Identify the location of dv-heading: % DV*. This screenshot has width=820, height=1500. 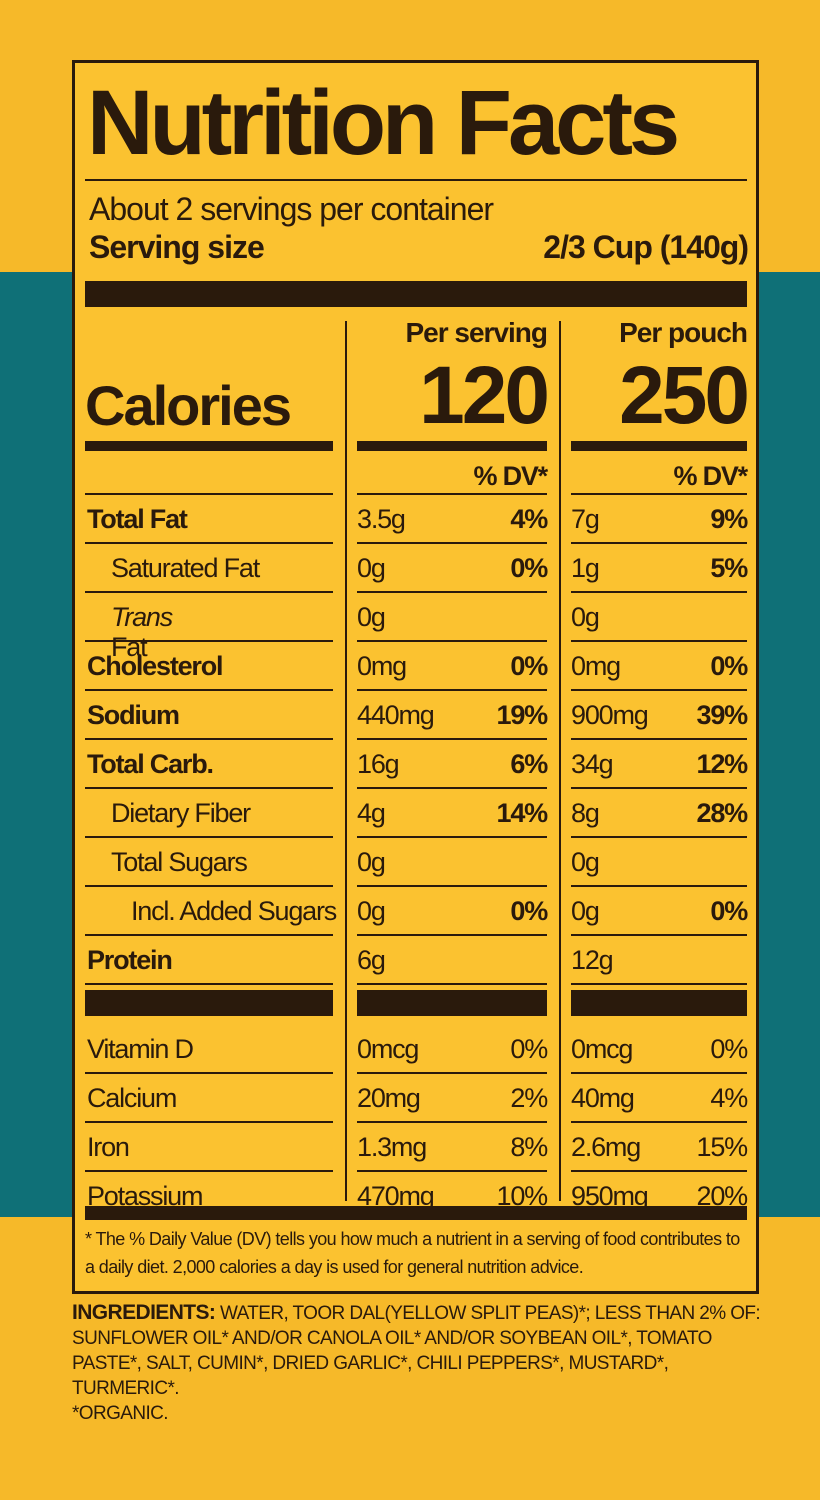
(510, 476).